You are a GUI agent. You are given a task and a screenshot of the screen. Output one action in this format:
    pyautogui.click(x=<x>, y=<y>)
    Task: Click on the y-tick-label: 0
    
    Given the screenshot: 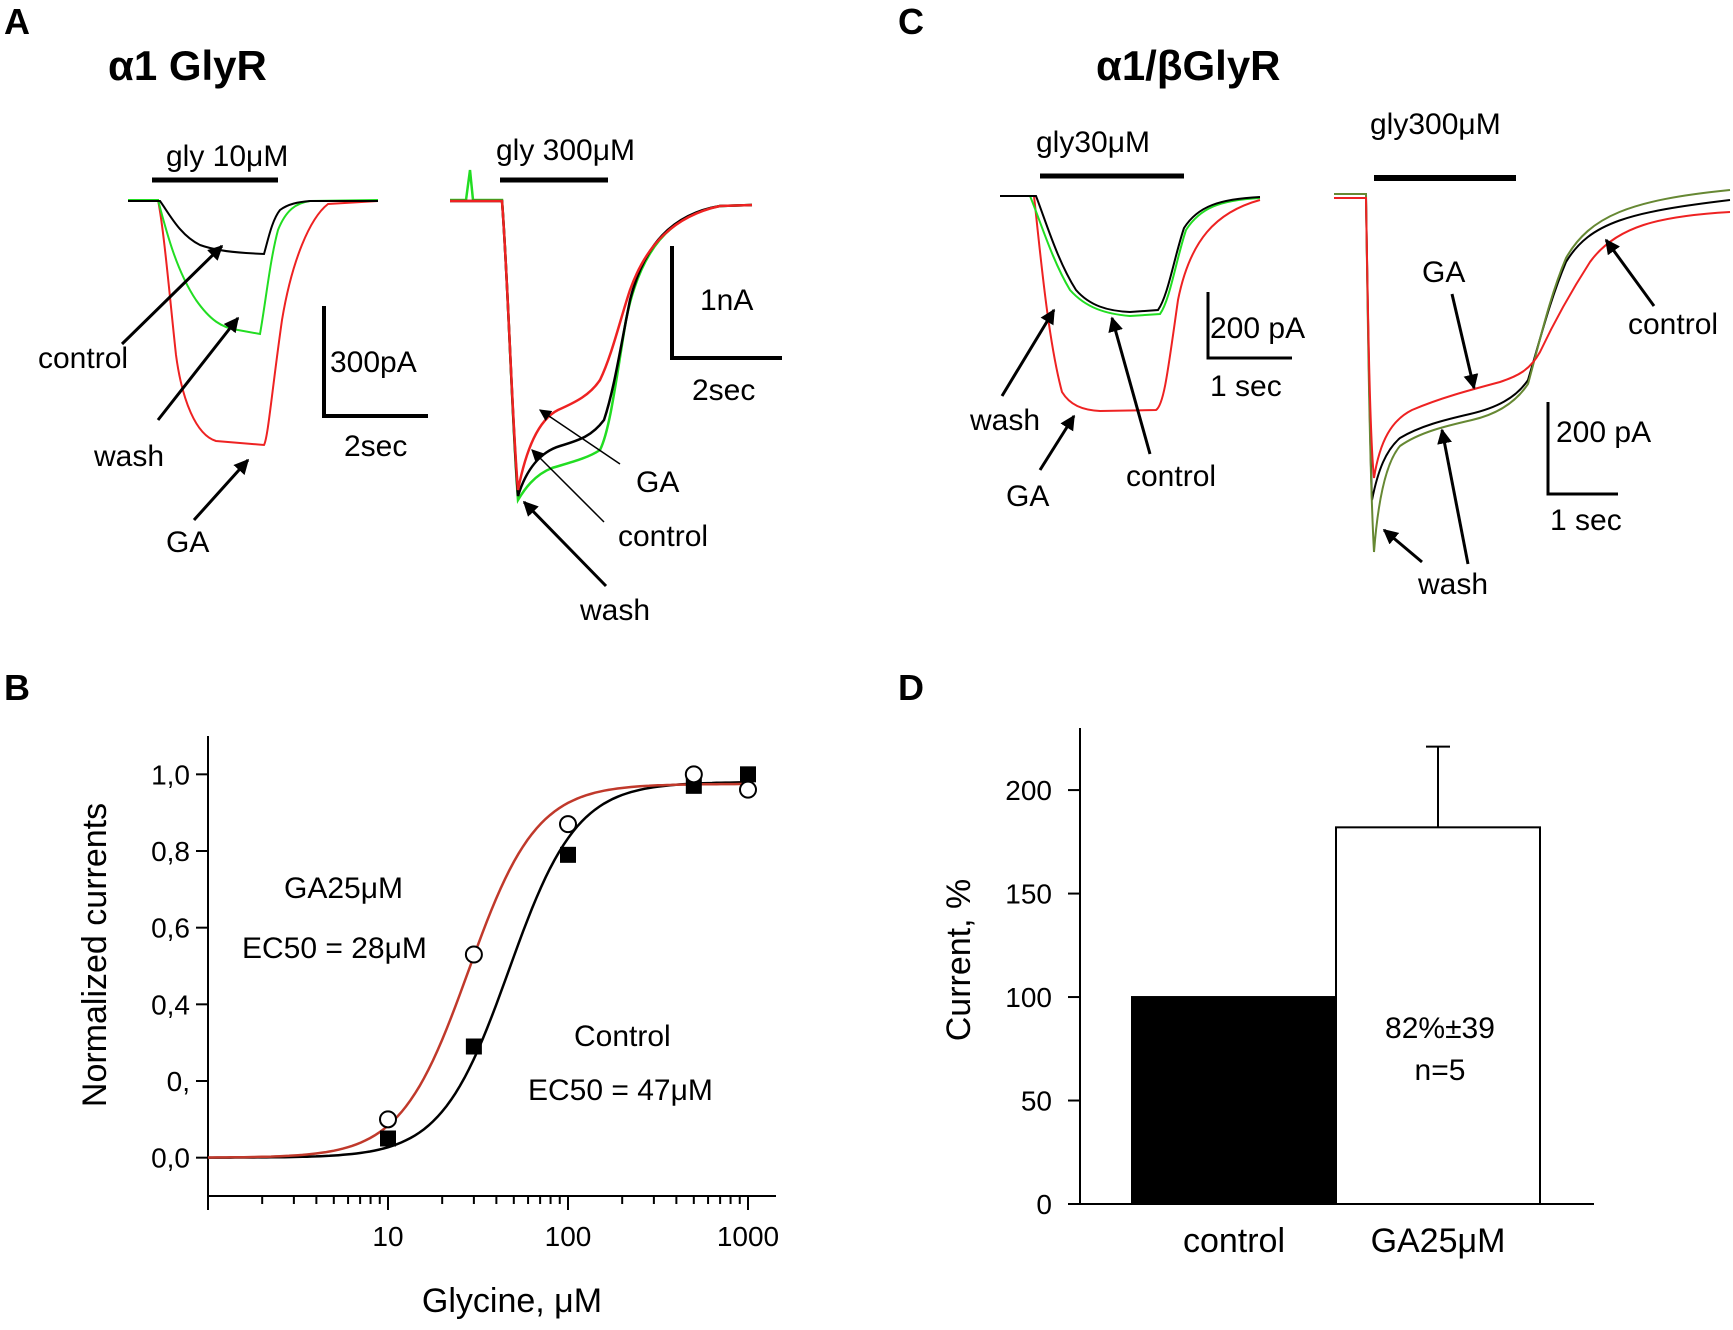 What is the action you would take?
    pyautogui.click(x=1044, y=1204)
    